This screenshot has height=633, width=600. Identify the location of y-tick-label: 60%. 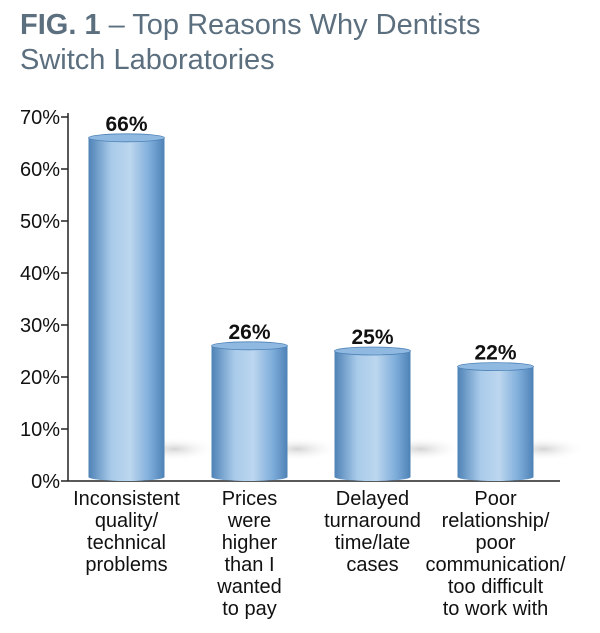
(40, 170).